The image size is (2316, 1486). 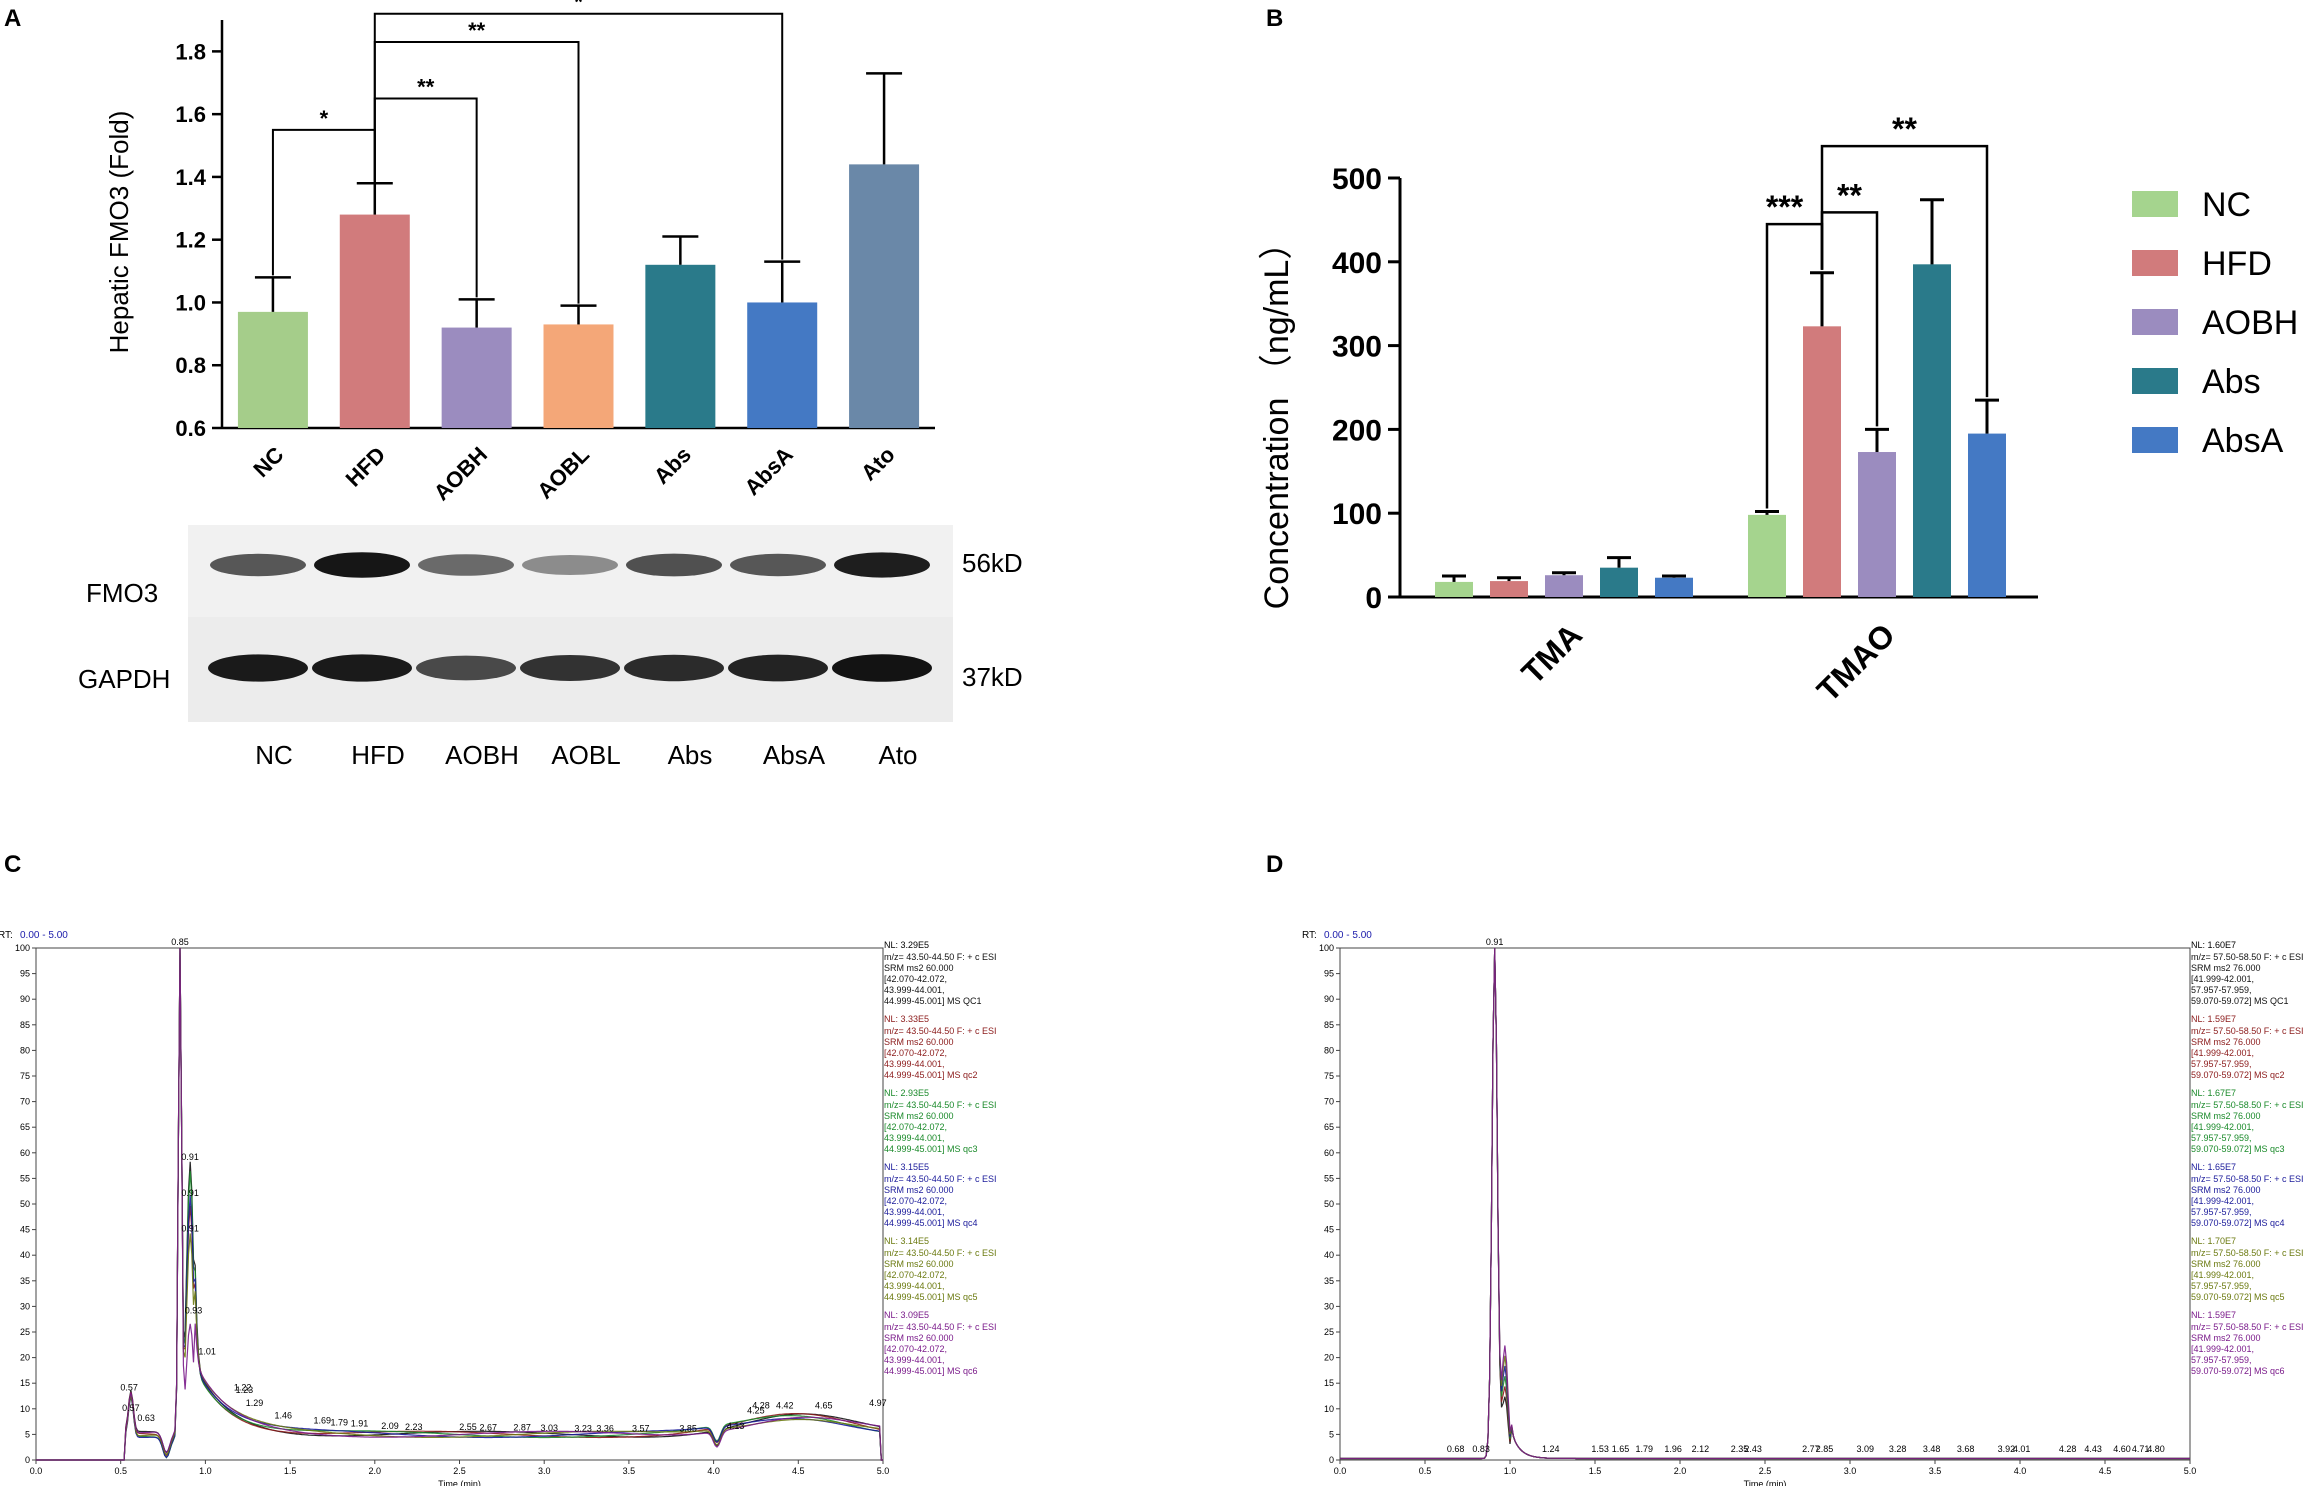 What do you see at coordinates (1877, 524) in the screenshot?
I see `bar-tmao-aobh` at bounding box center [1877, 524].